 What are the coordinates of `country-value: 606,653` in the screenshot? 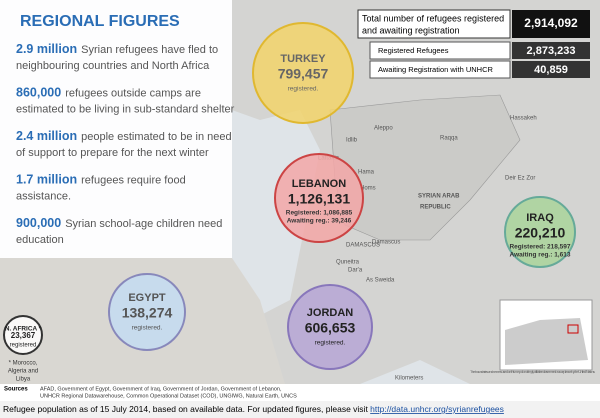 It's located at (330, 328).